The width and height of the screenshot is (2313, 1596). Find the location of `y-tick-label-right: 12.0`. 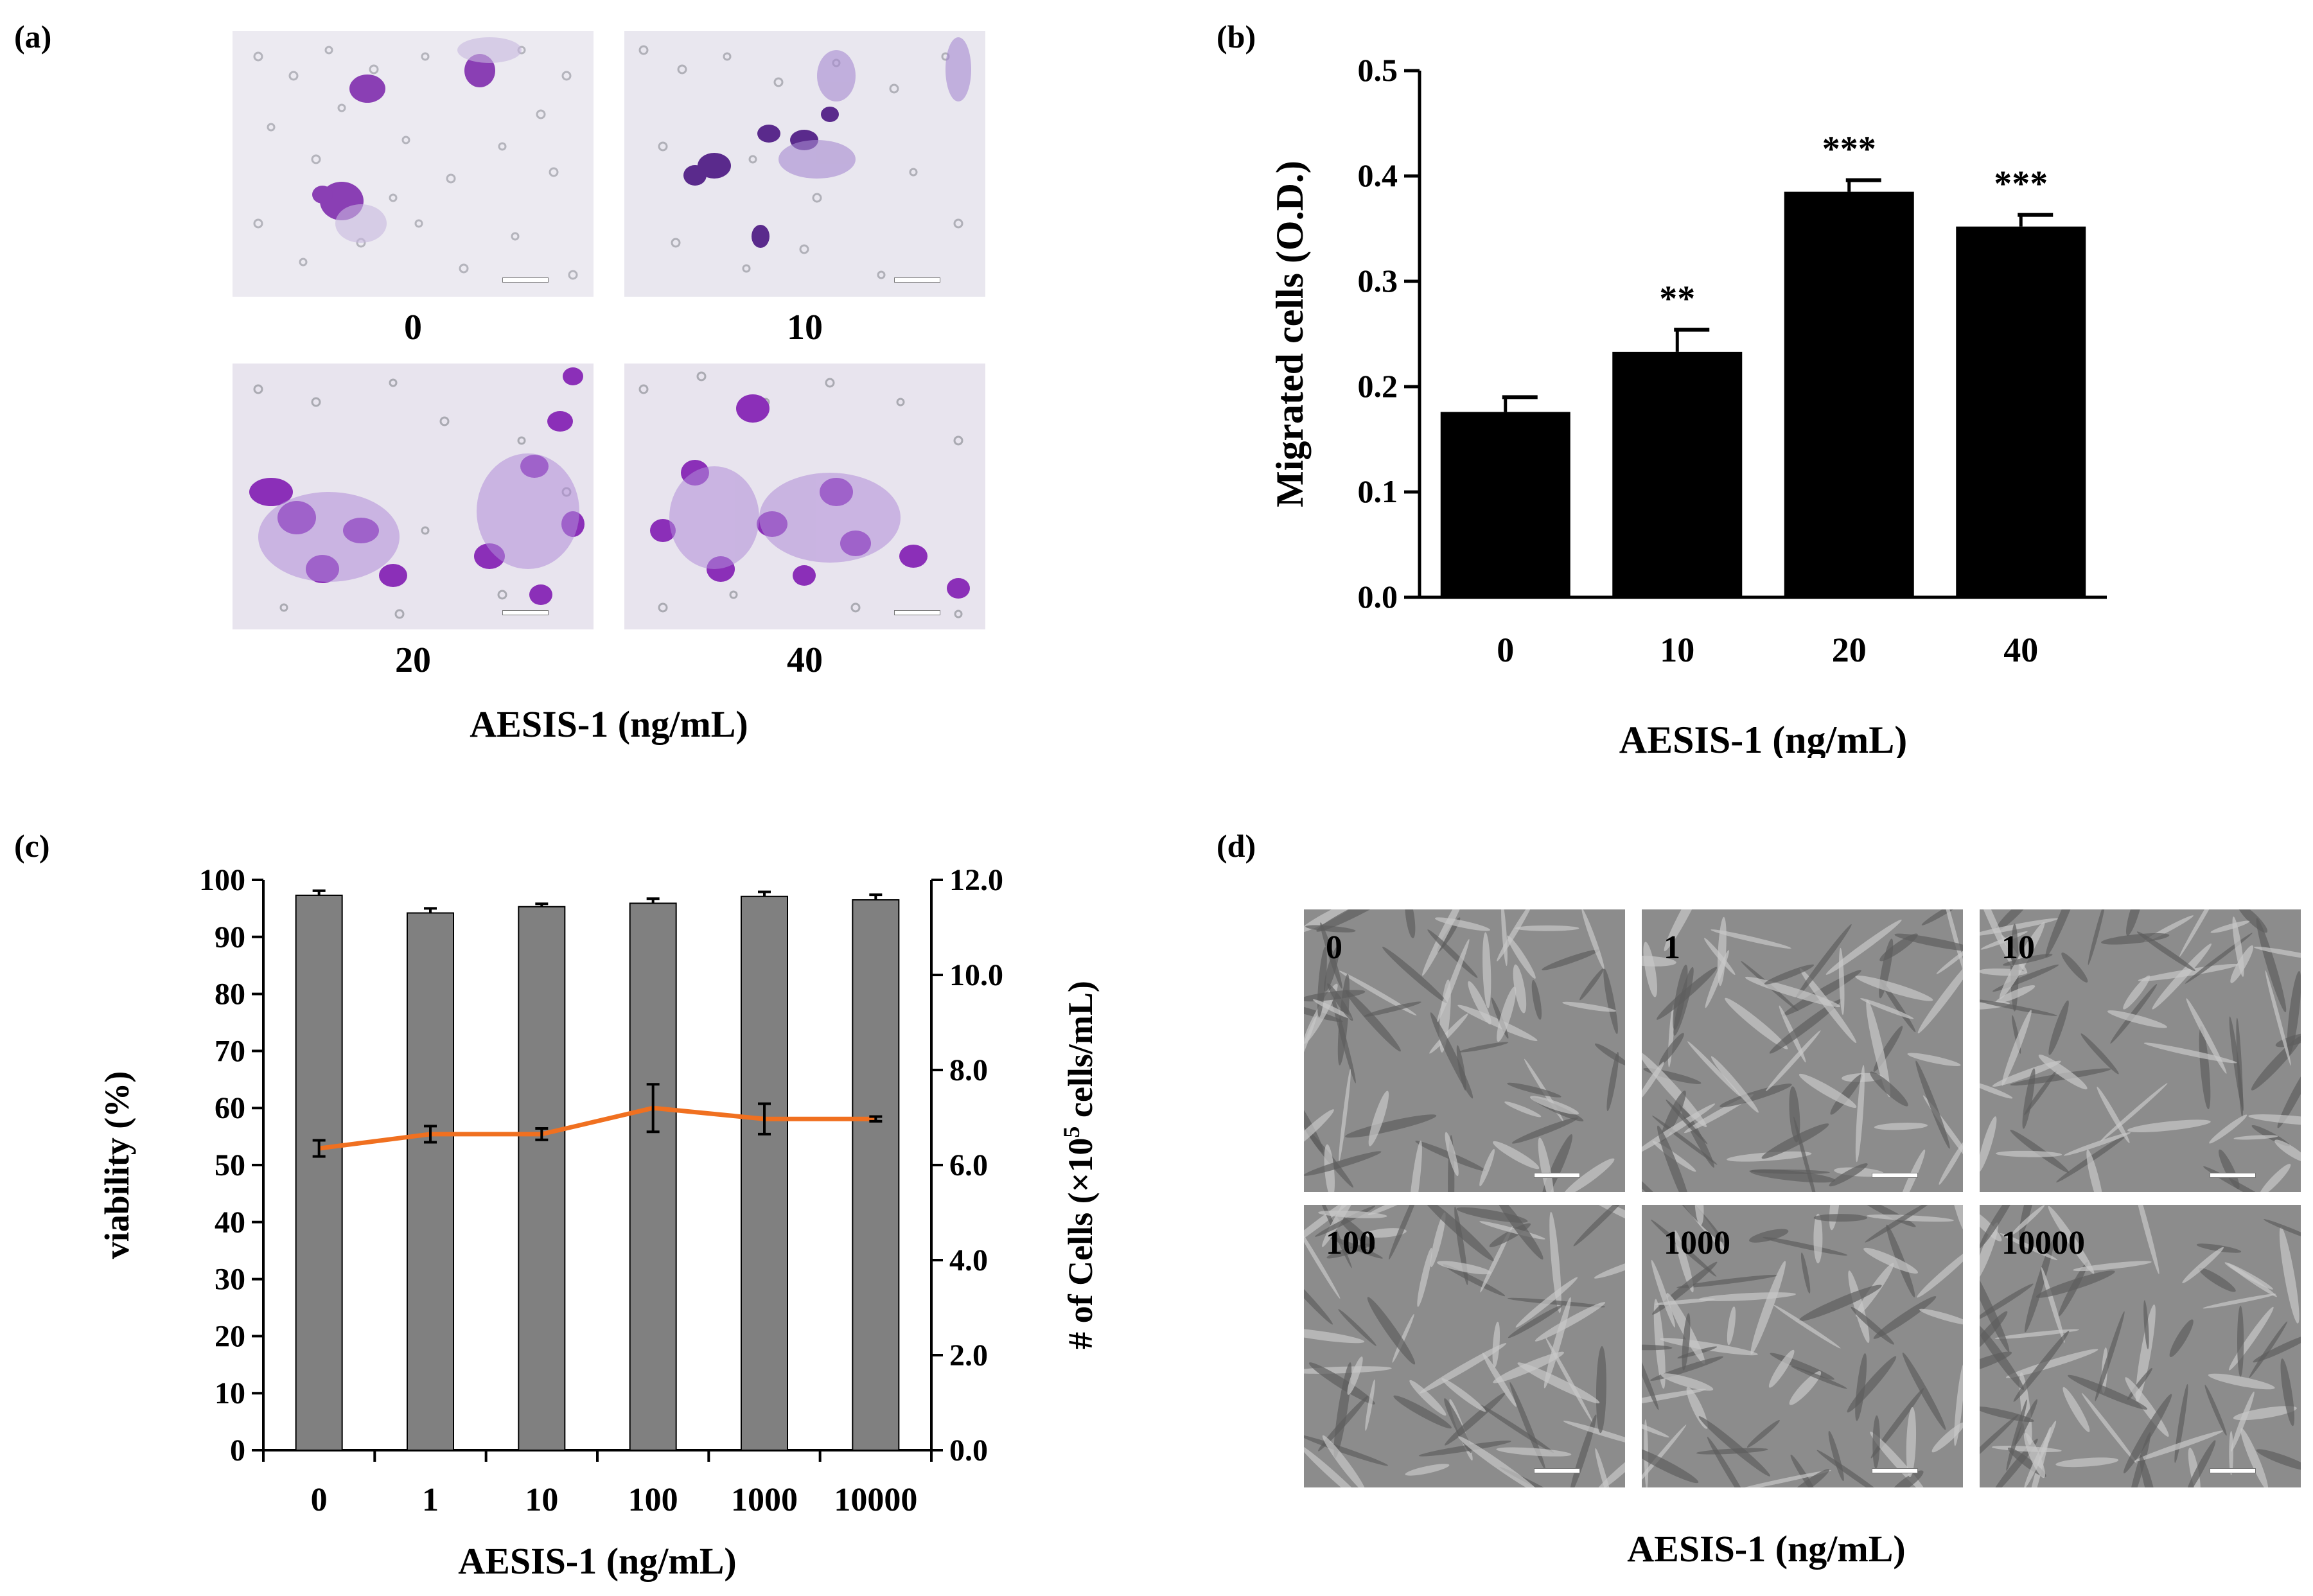

y-tick-label-right: 12.0 is located at coordinates (976, 880).